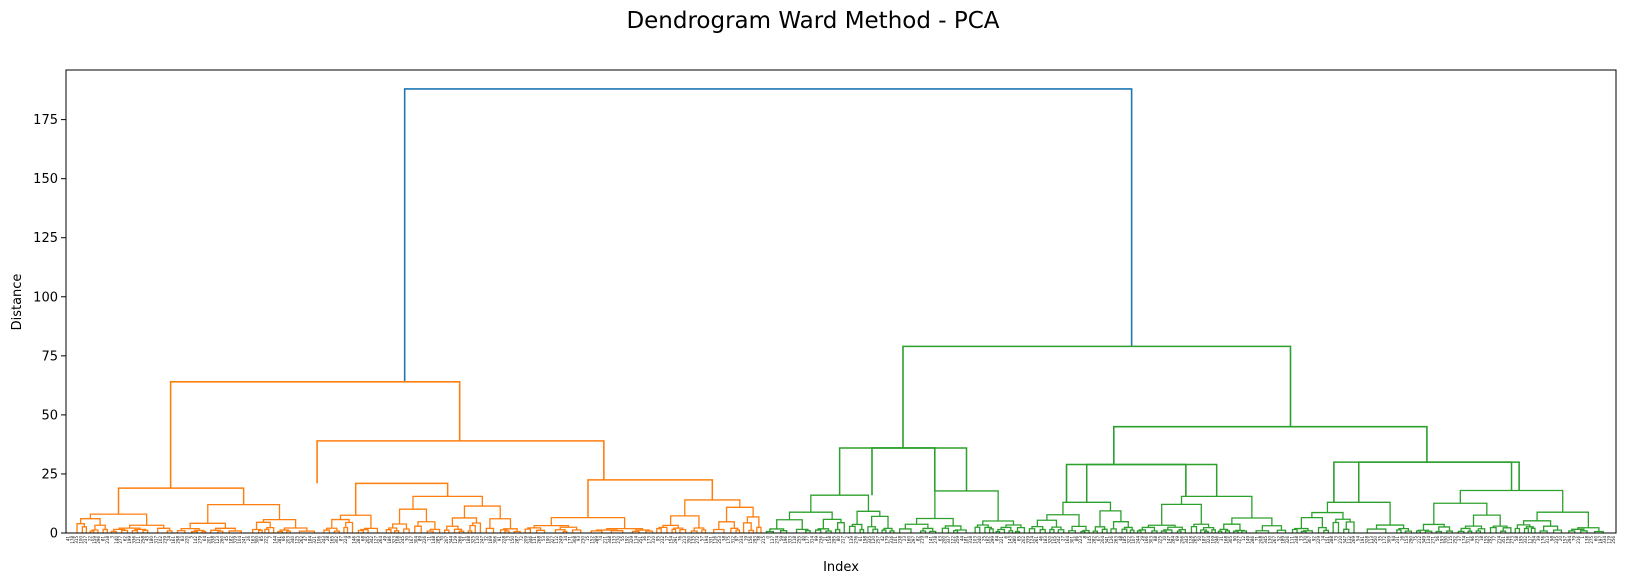 Image resolution: width=1626 pixels, height=584 pixels. What do you see at coordinates (336, 540) in the screenshot?
I see `leaf-label: 302` at bounding box center [336, 540].